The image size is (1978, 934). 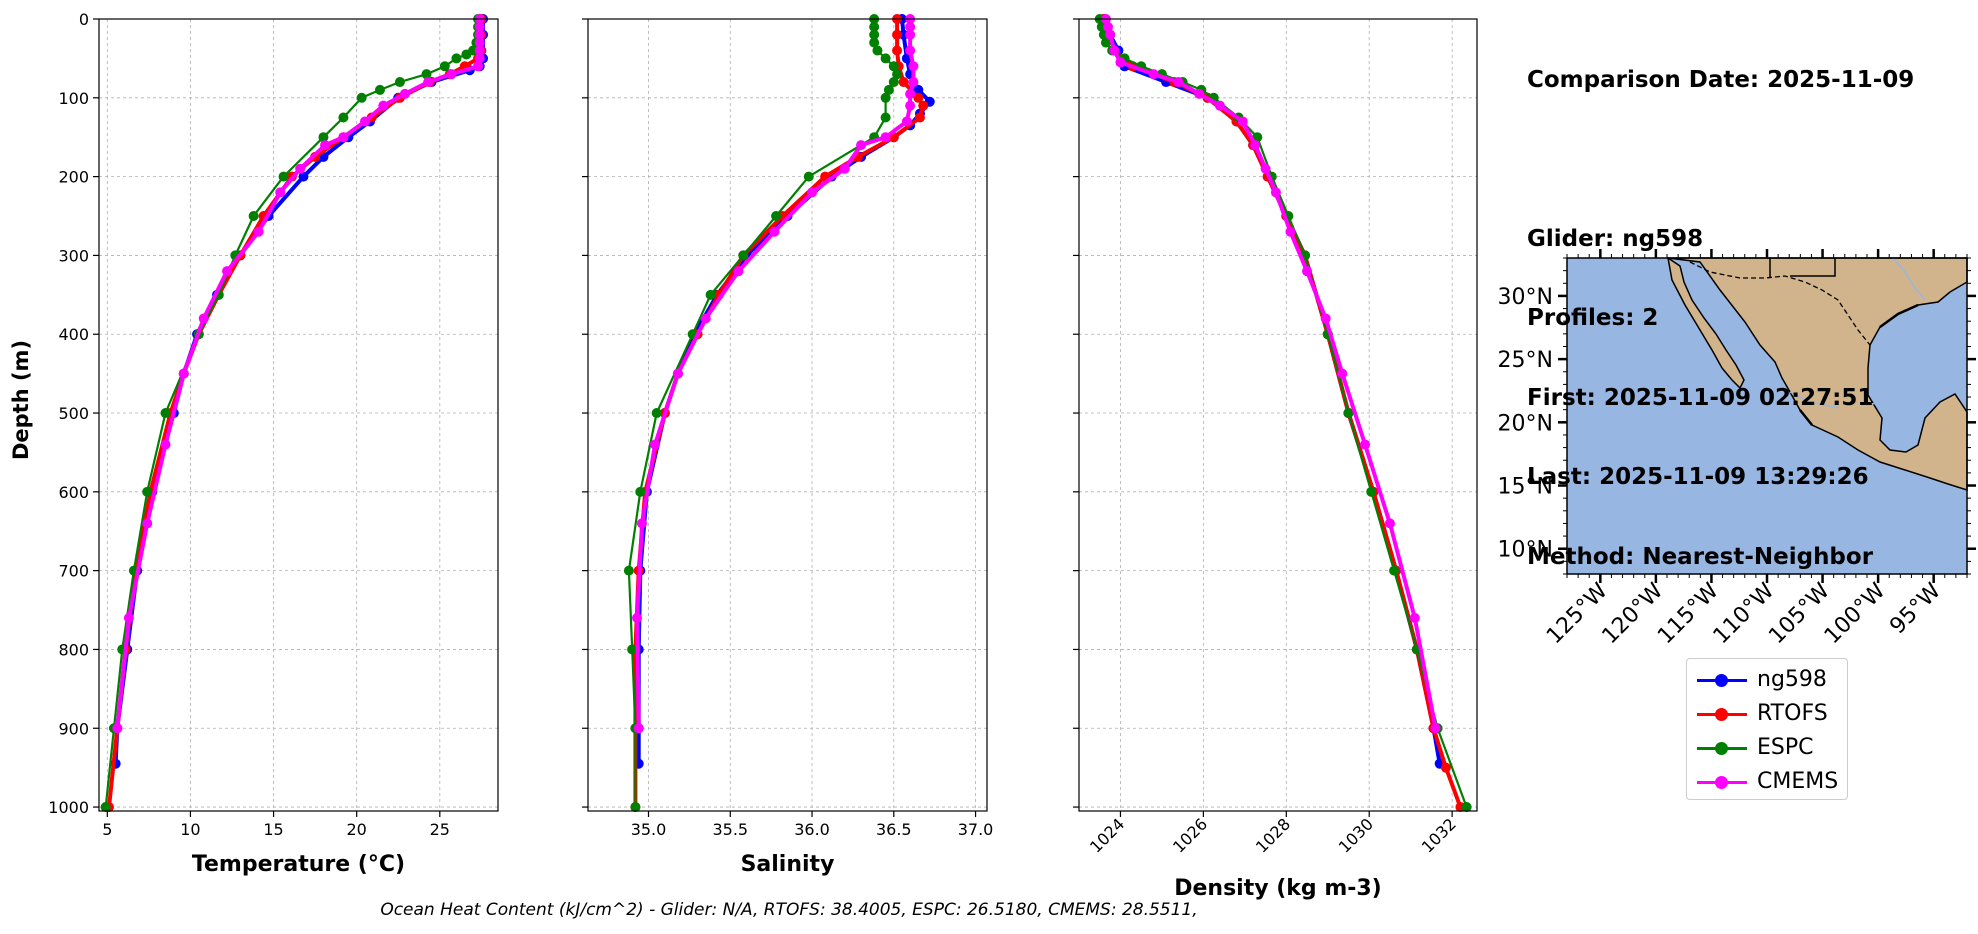 What do you see at coordinates (1792, 713) in the screenshot?
I see `legend-label: RTOFS` at bounding box center [1792, 713].